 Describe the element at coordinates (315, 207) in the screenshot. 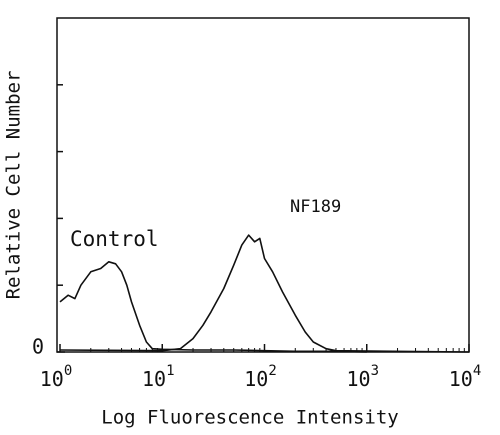

I see `series-label: NF189` at that location.